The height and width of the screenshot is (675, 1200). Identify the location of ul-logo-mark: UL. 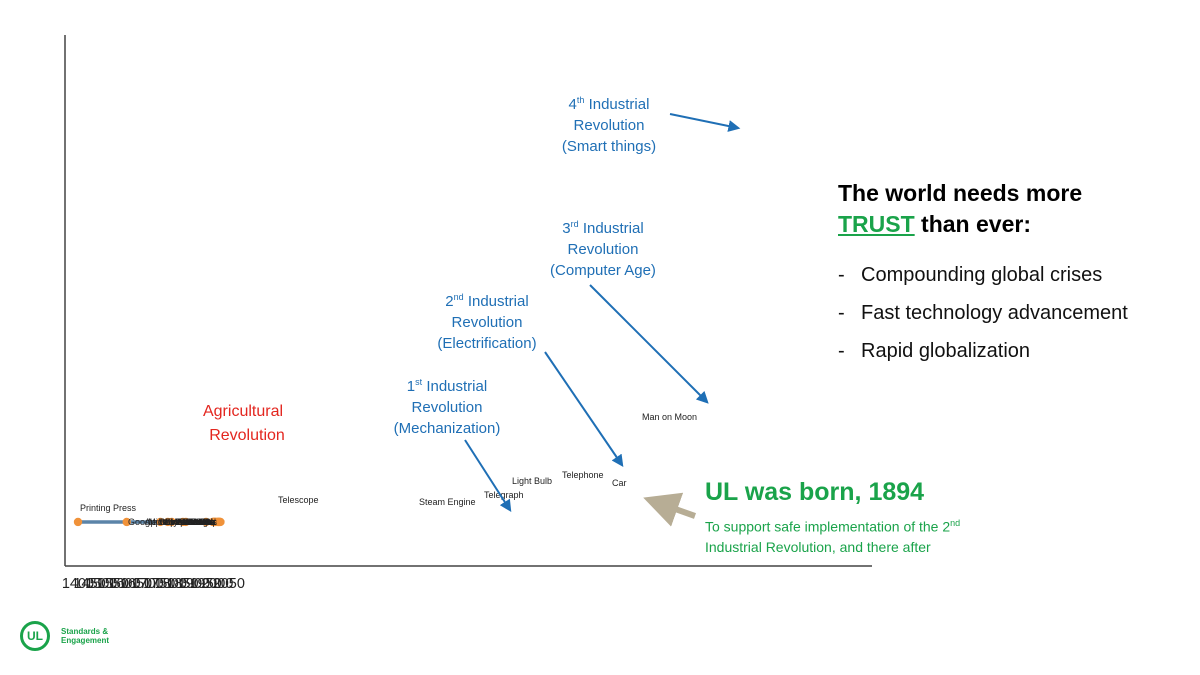
(35, 636).